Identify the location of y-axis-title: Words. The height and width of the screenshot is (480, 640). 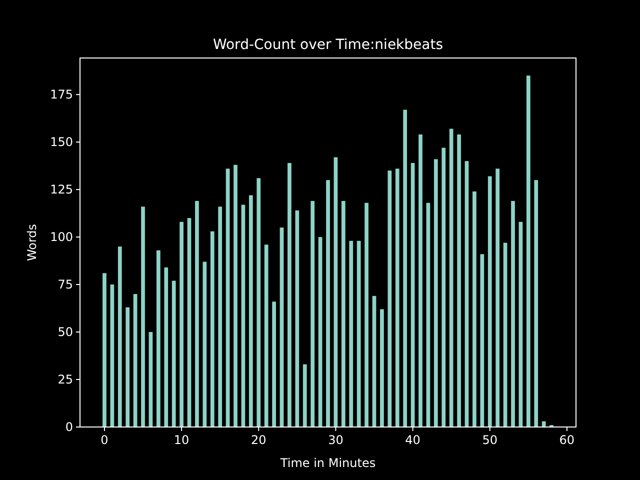
(32, 243).